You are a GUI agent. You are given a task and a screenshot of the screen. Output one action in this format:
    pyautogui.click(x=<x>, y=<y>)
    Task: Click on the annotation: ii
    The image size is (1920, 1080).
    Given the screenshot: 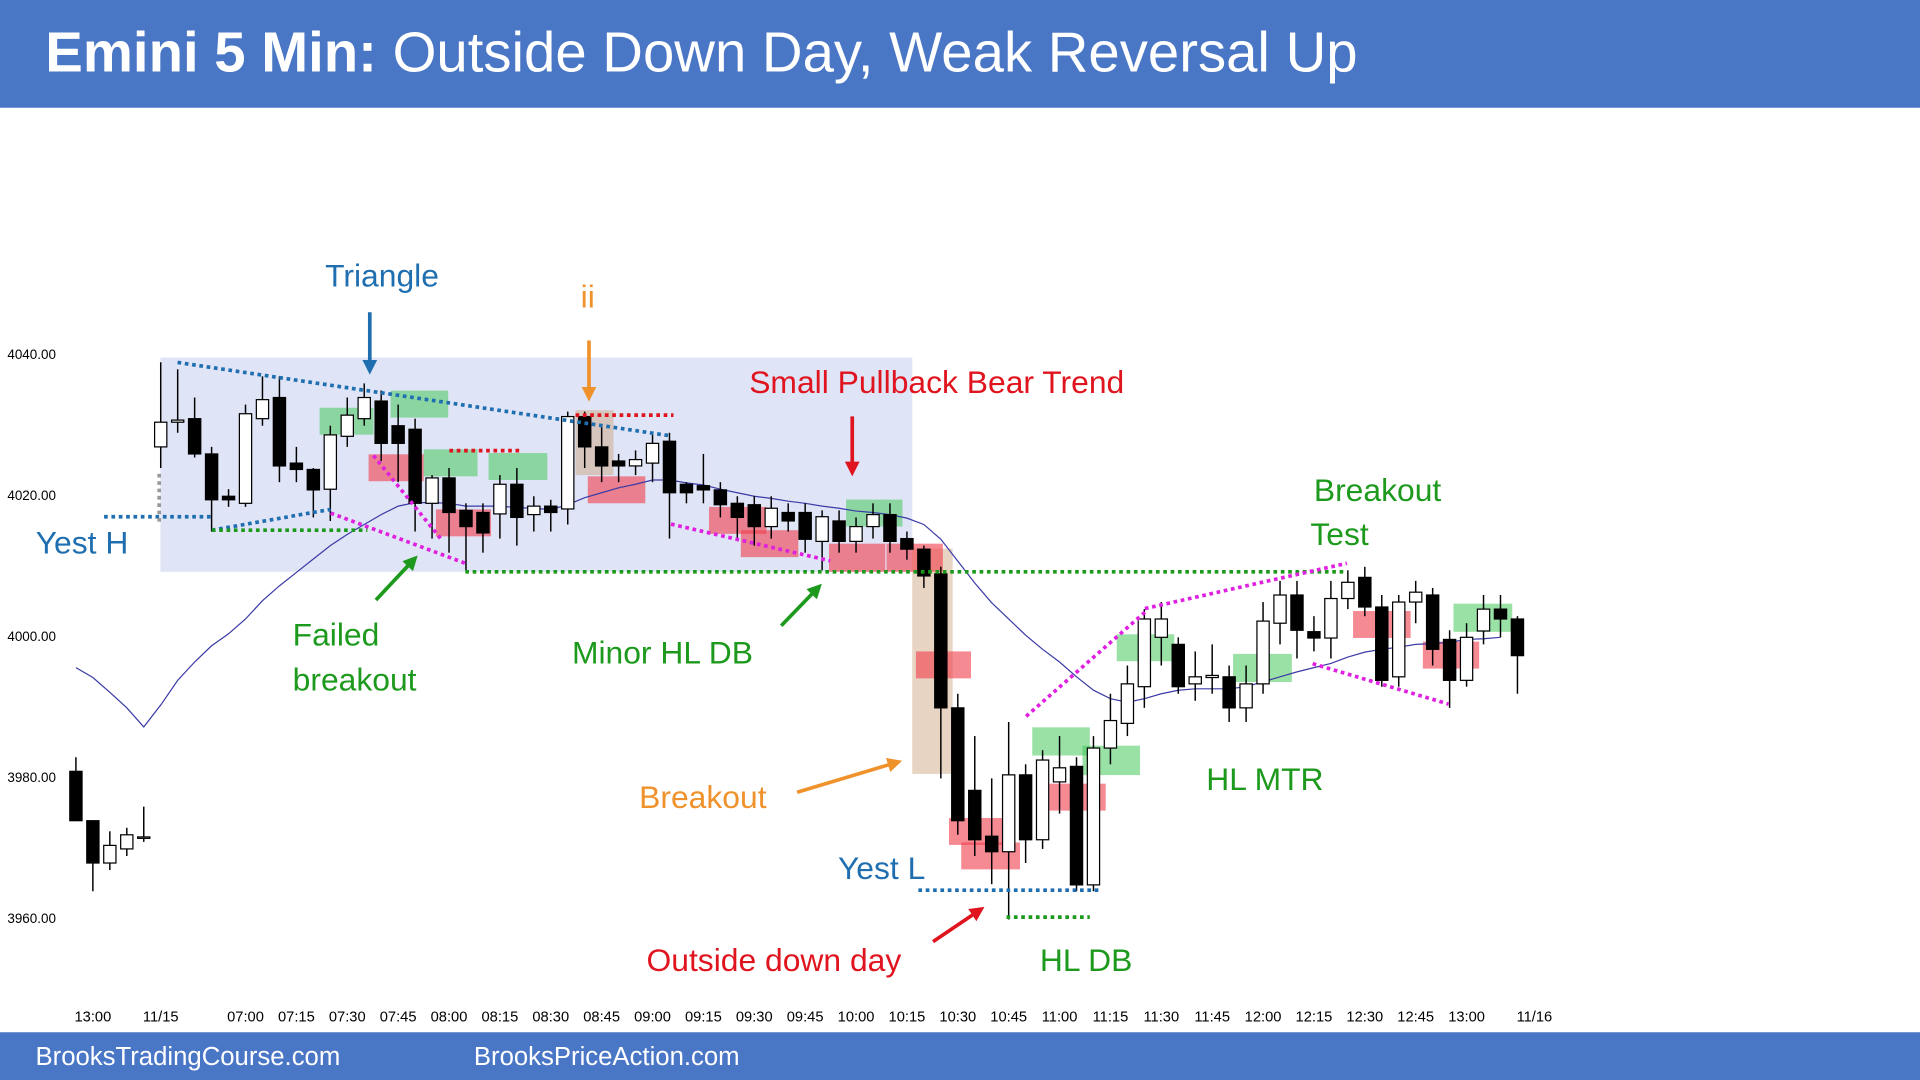 What is the action you would take?
    pyautogui.click(x=588, y=296)
    